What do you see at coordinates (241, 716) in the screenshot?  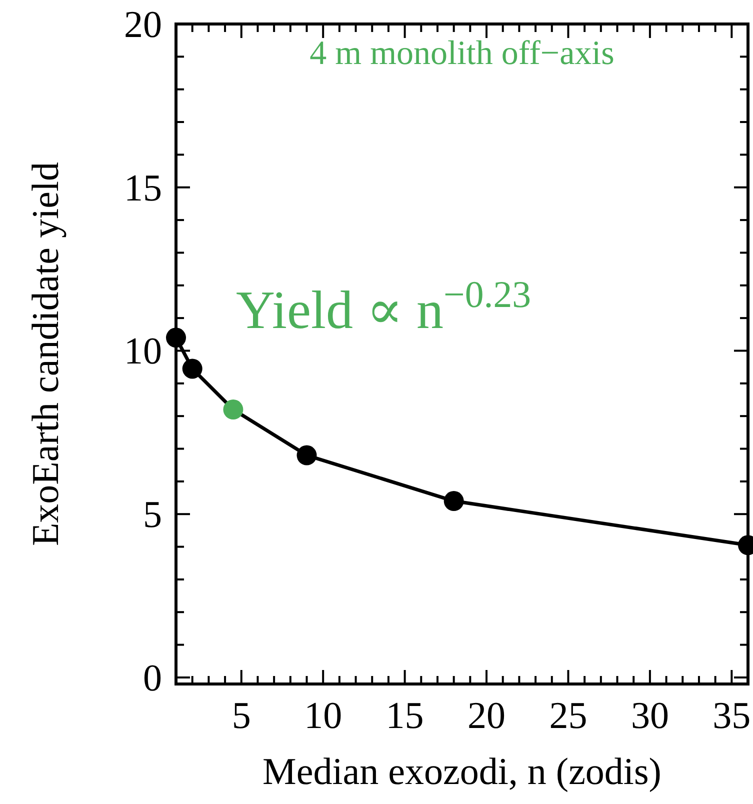 I see `x-tick-label: 5` at bounding box center [241, 716].